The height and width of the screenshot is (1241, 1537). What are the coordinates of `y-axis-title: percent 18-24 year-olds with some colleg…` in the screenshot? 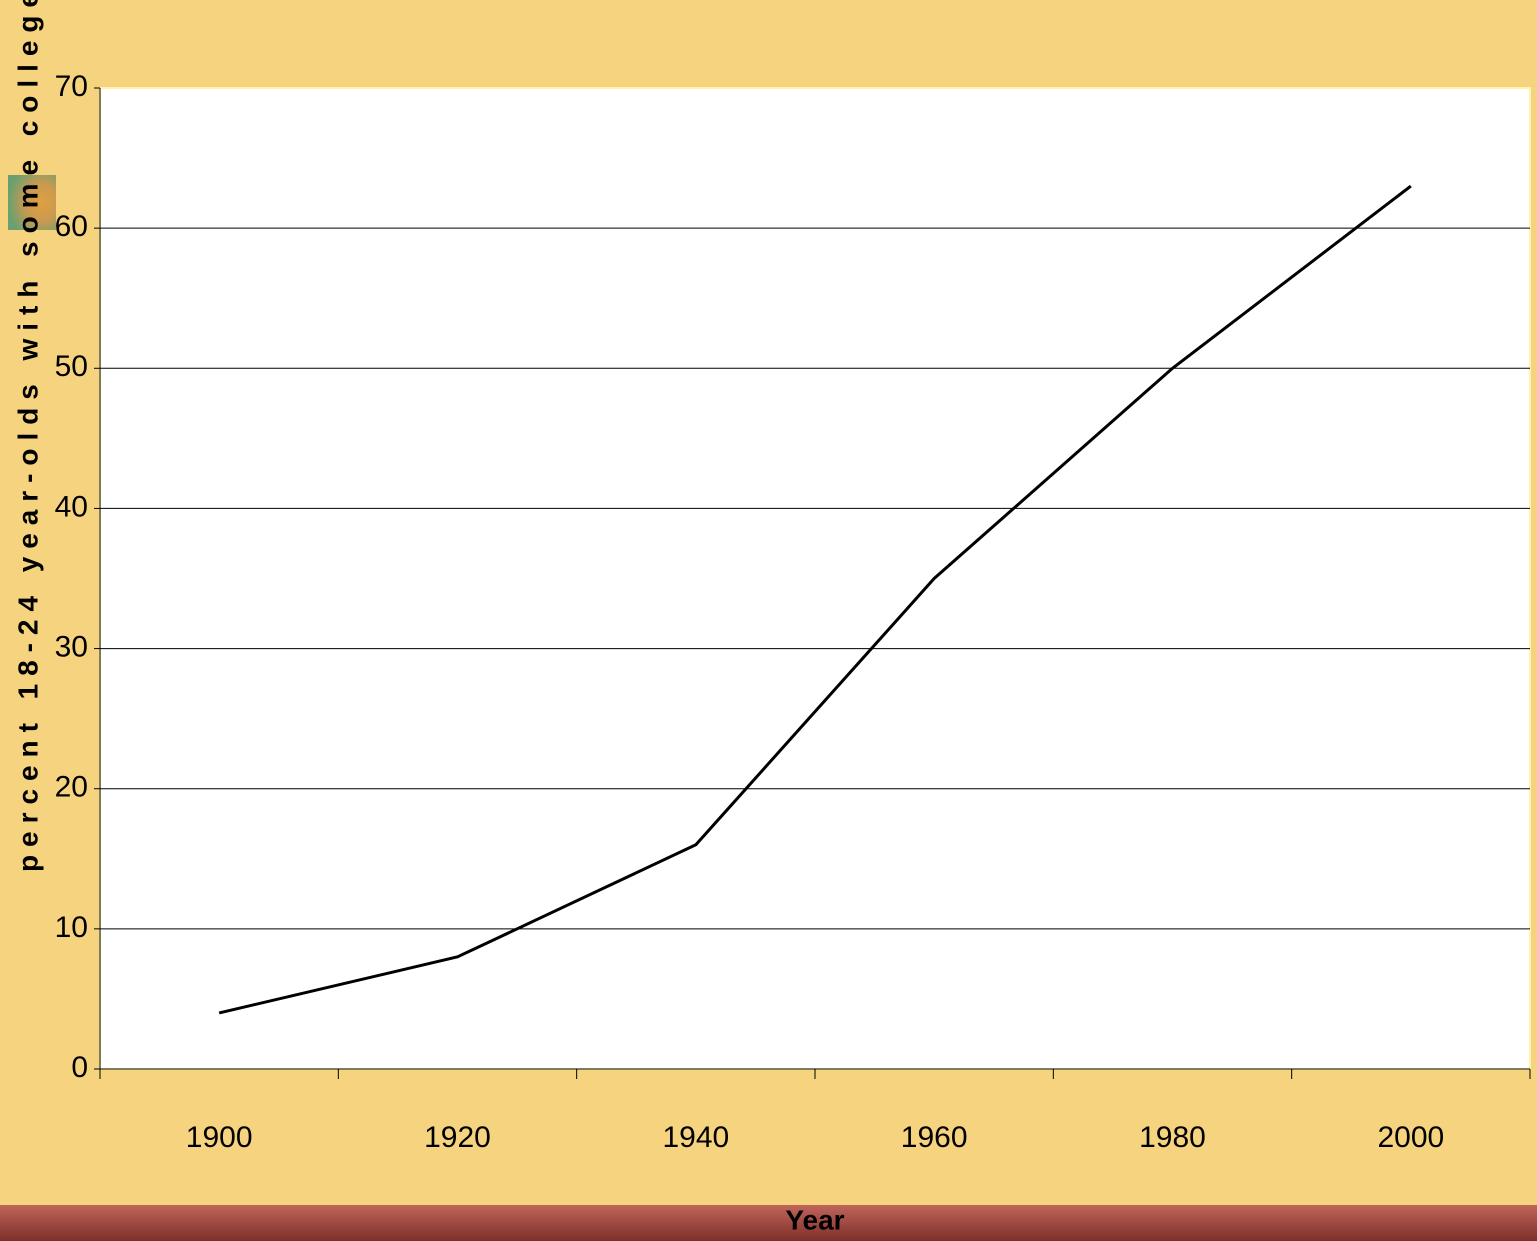 It's located at (27, 436).